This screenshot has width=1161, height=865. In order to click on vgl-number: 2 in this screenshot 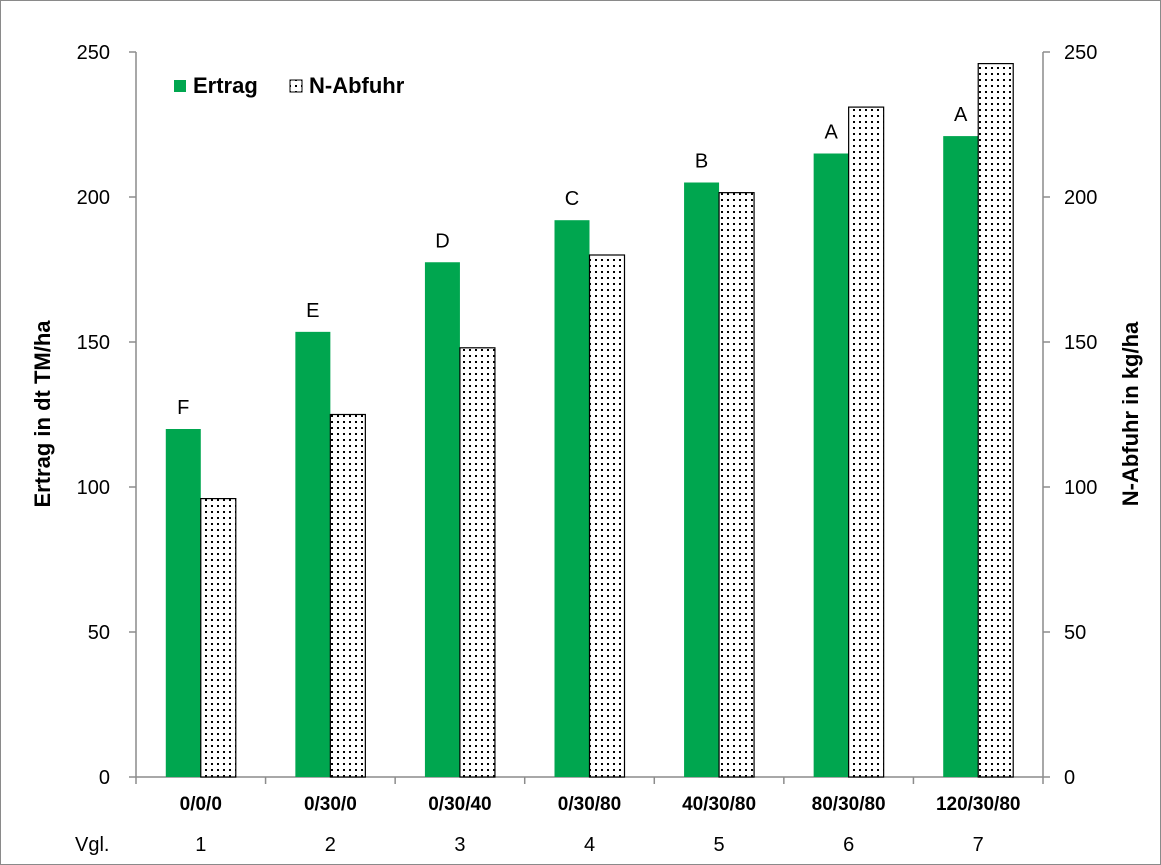, I will do `click(330, 845)`.